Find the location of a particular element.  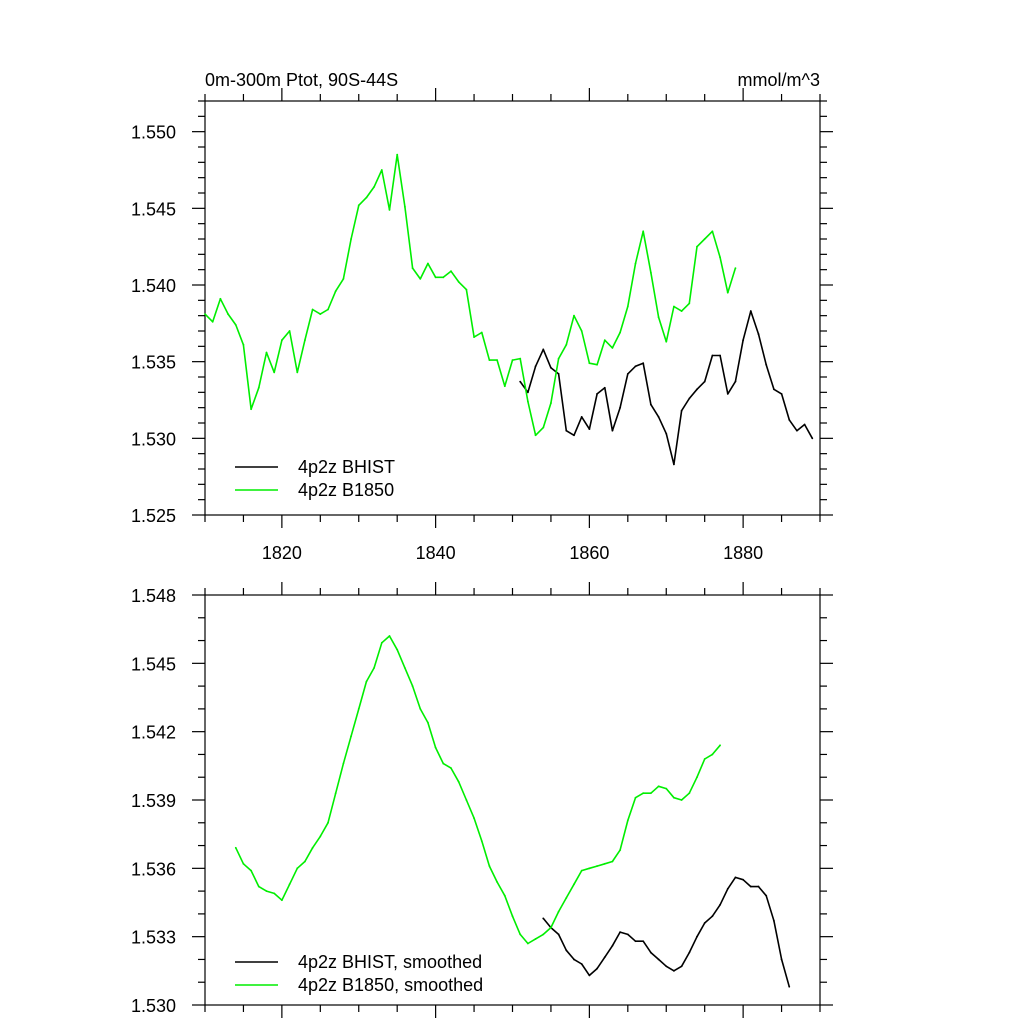

top-legend-label-0: 4p2z BHIST is located at coordinates (346, 467).